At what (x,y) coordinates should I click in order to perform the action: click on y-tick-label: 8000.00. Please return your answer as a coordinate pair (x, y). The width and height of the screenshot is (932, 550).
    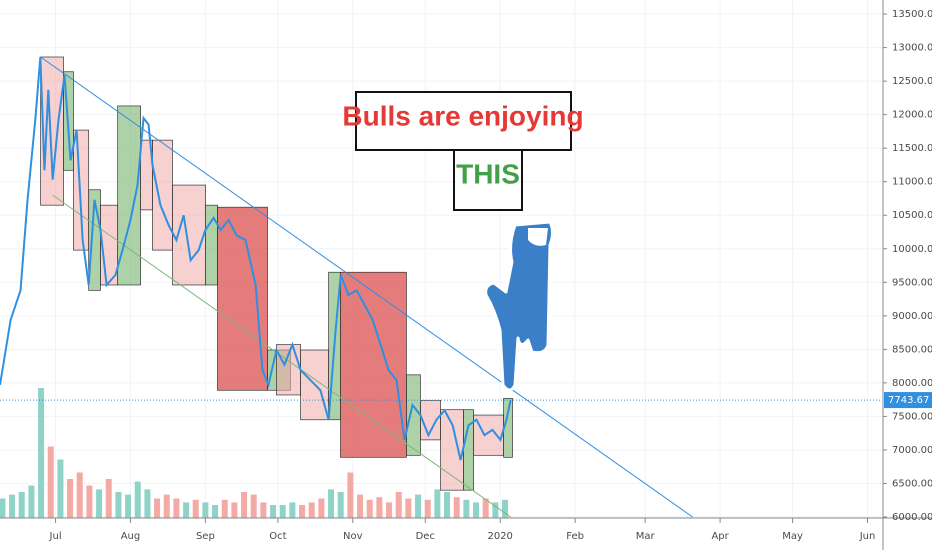
    Looking at the image, I should click on (912, 383).